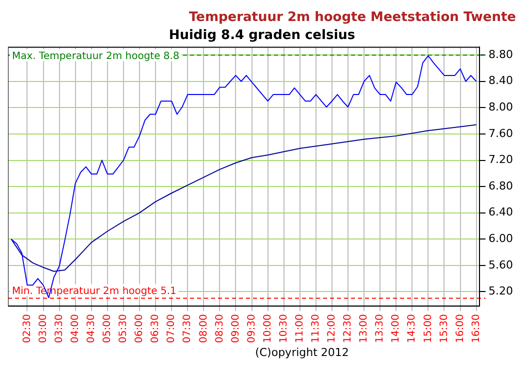 This screenshot has height=371, width=524. Describe the element at coordinates (476, 329) in the screenshot. I see `x-tick-label: 16:30` at that location.